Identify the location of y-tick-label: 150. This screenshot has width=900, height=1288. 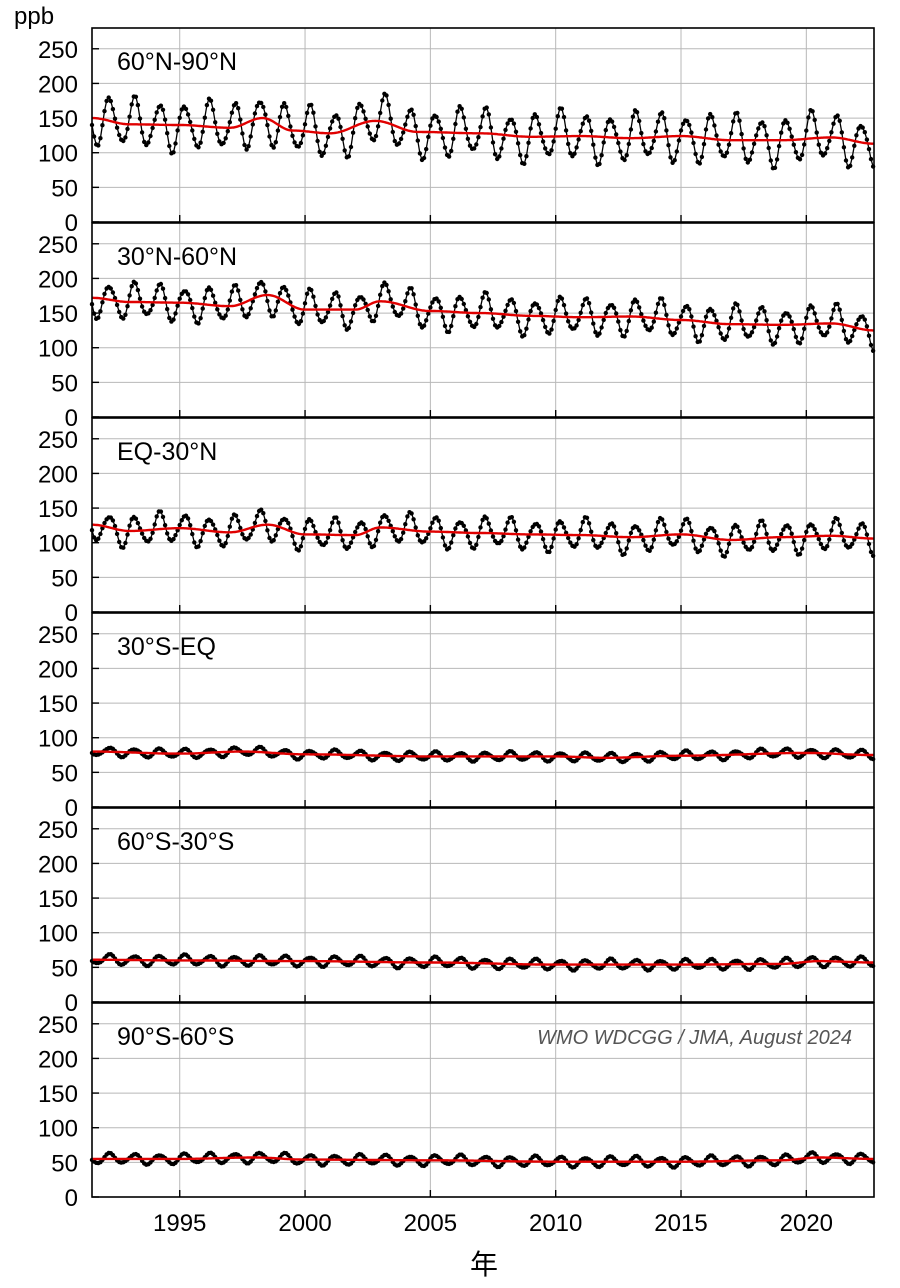
(58, 1094).